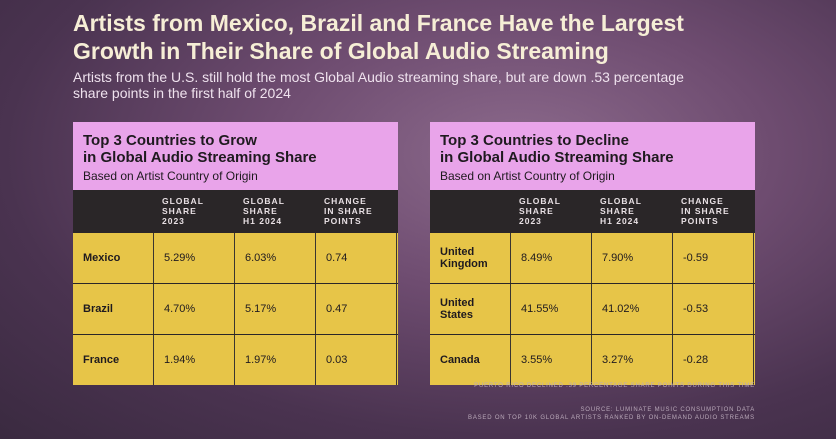 The image size is (836, 439). Describe the element at coordinates (98, 309) in the screenshot. I see `cell-text: Brazil` at that location.